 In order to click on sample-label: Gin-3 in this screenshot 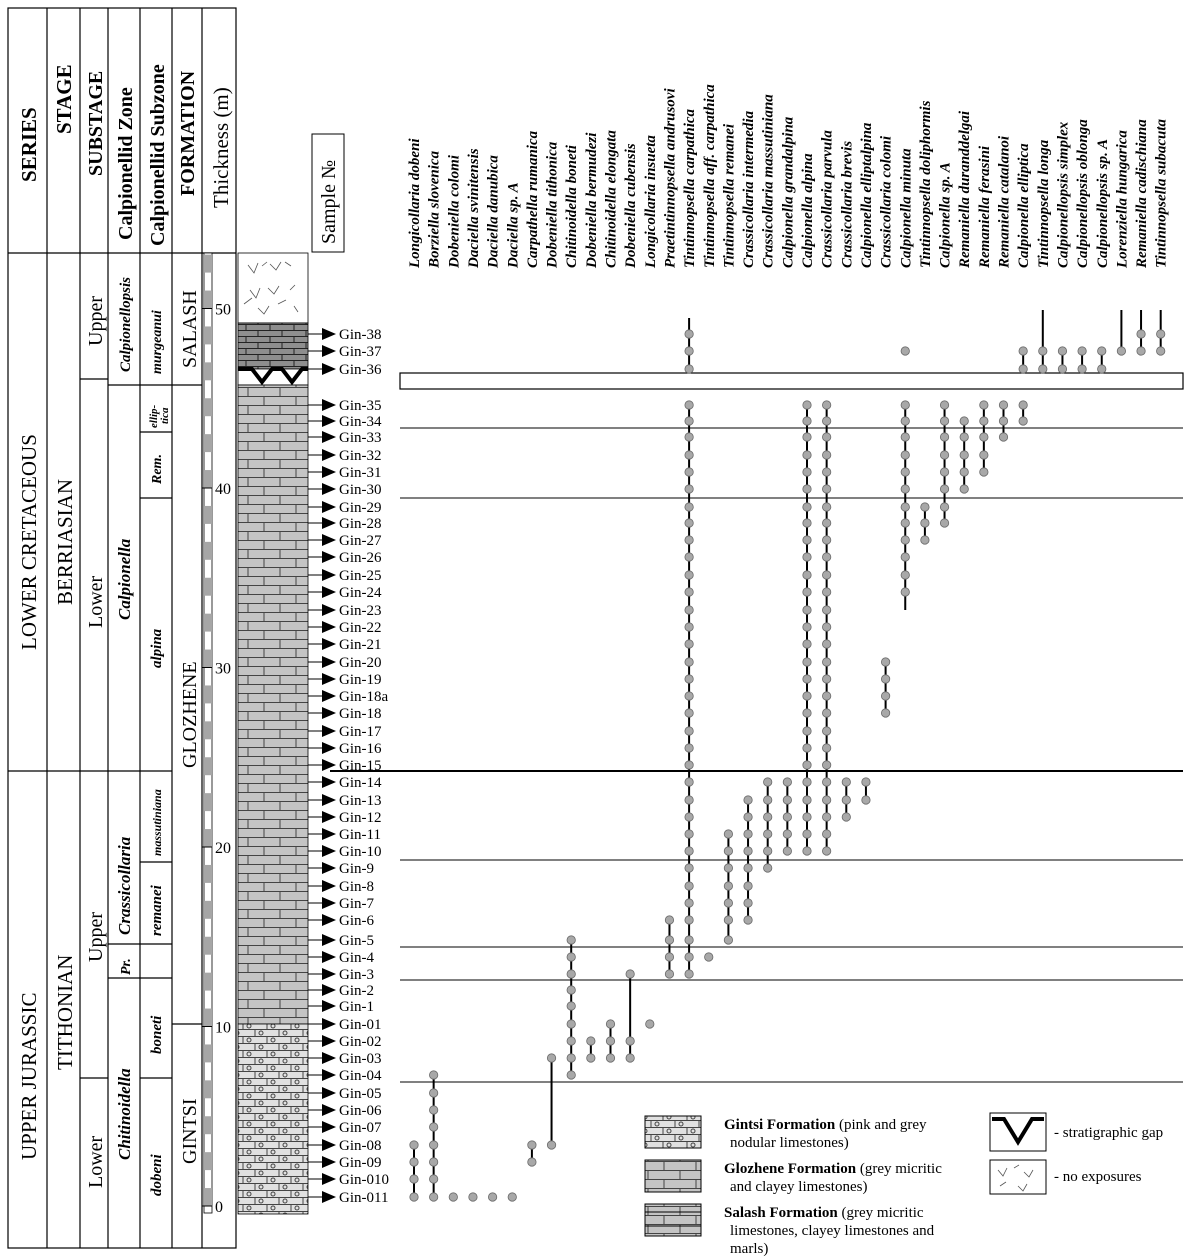, I will do `click(356, 975)`.